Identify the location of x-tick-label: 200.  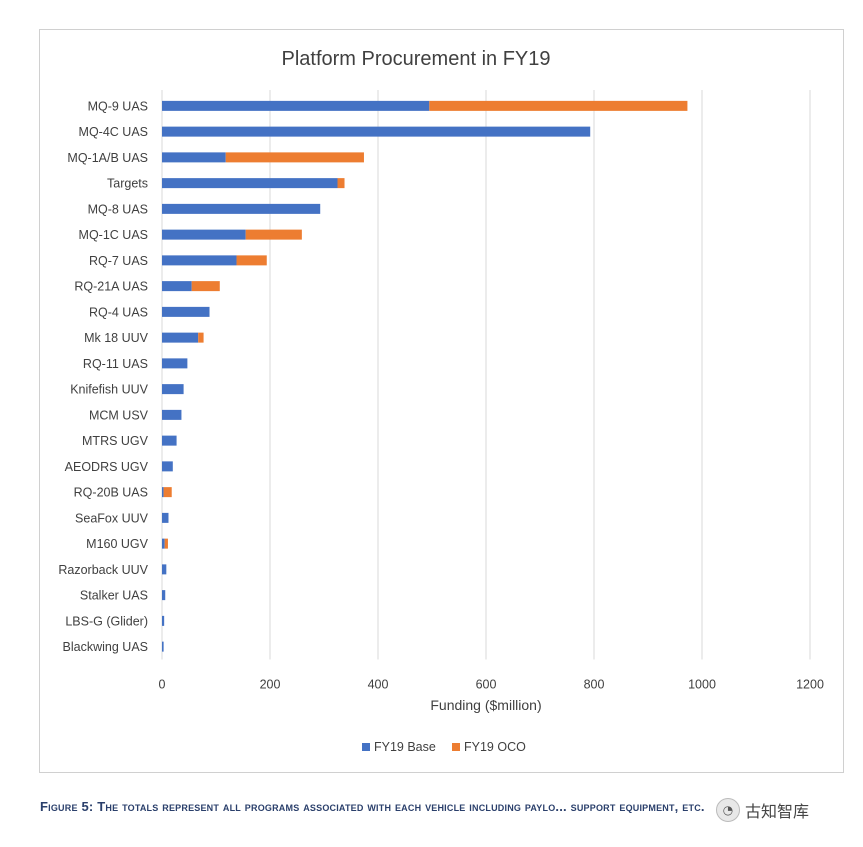
(270, 685).